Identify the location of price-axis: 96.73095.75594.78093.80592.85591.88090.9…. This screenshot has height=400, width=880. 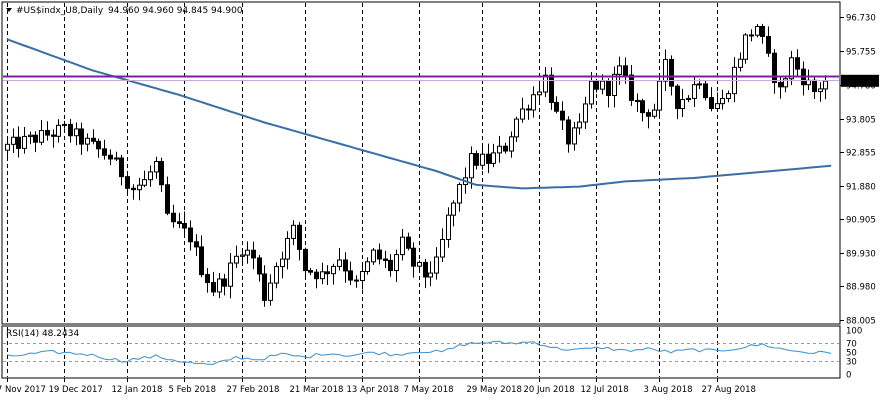
(858, 170).